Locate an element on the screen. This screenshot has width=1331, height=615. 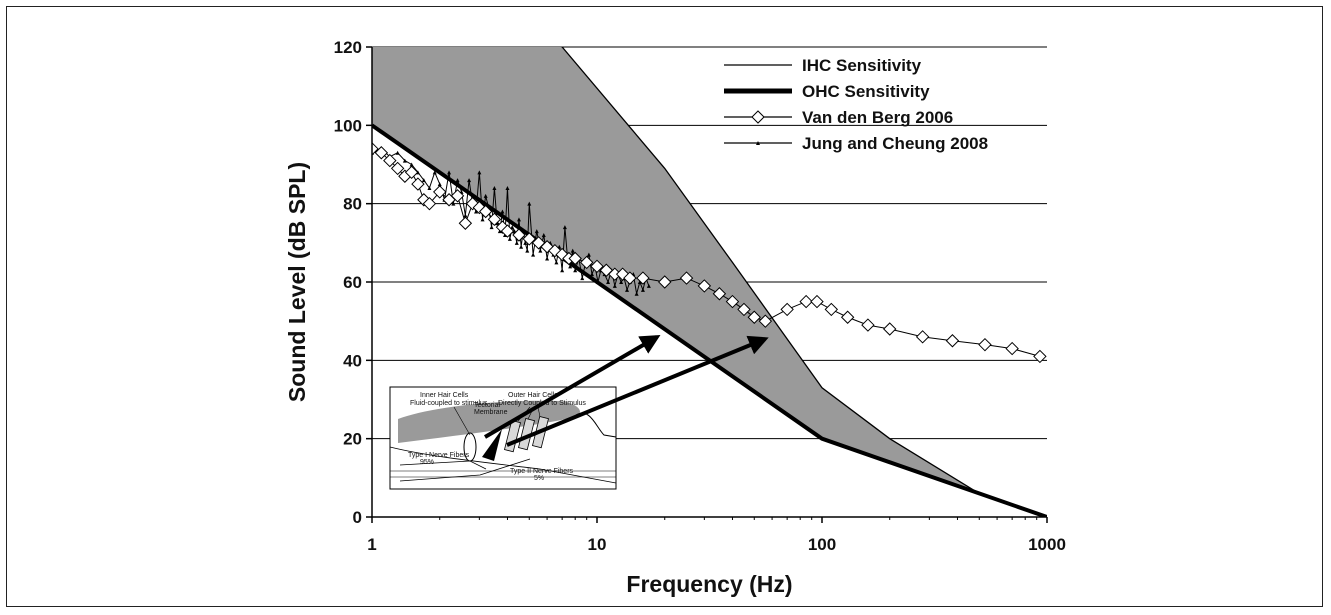
x-tick-label: 100 is located at coordinates (822, 544).